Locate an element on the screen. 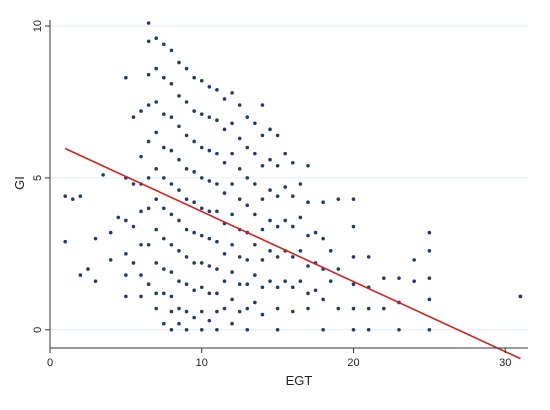  y-axis-label: GI is located at coordinates (19, 183).